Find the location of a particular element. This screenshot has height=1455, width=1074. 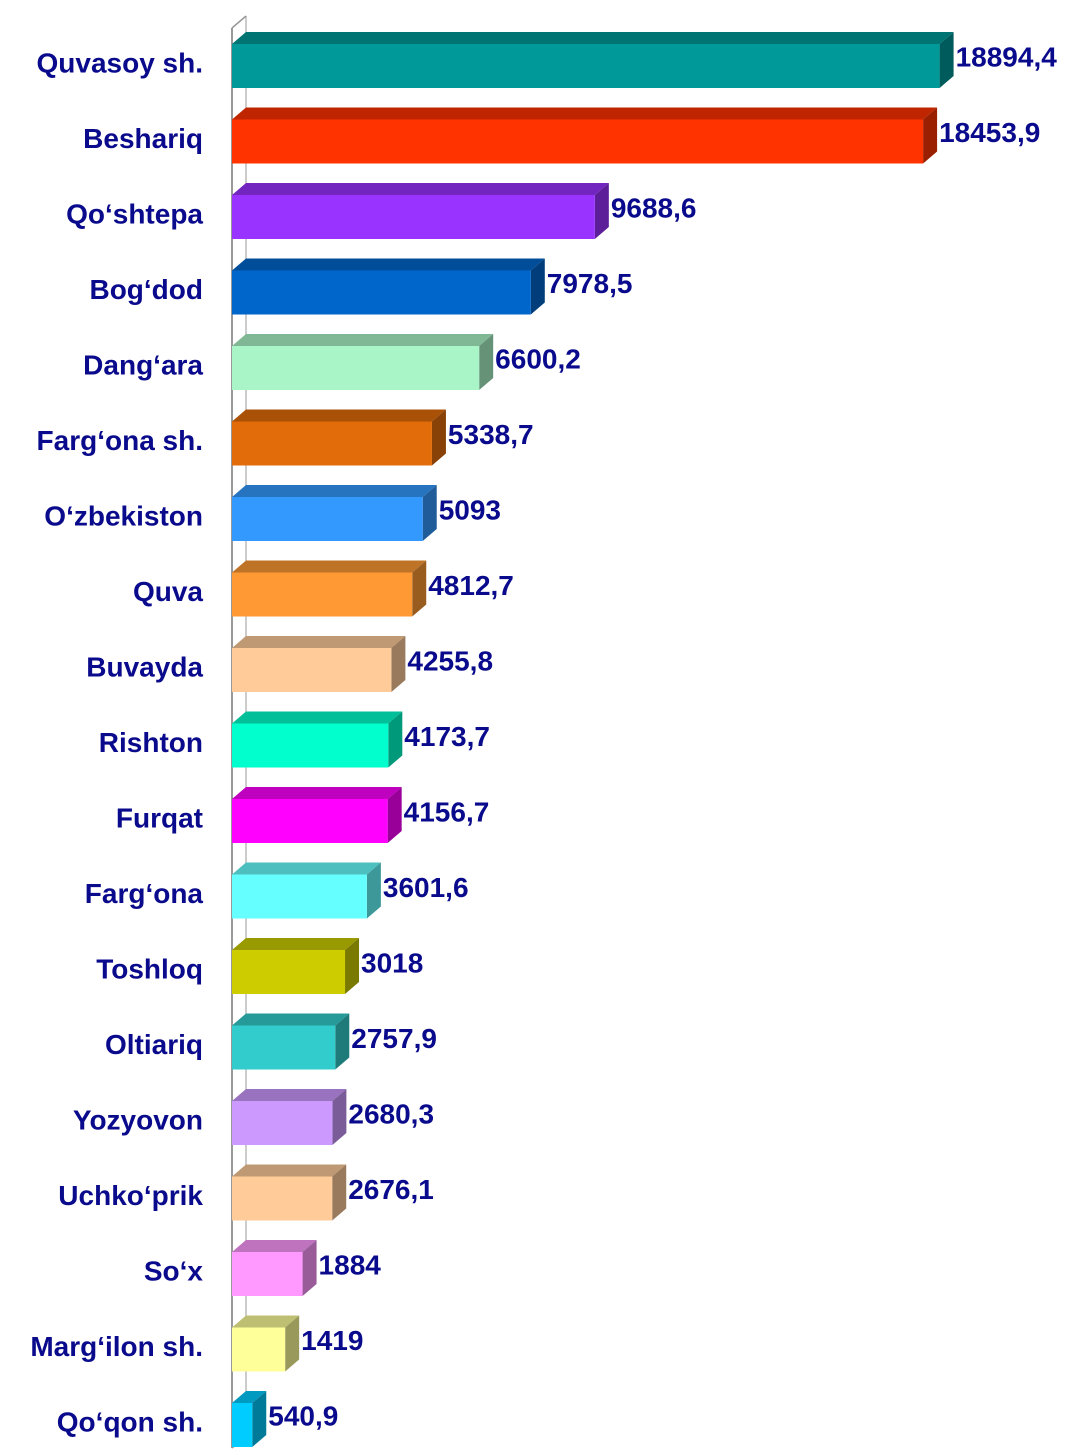

value-label: 3018 is located at coordinates (392, 962).